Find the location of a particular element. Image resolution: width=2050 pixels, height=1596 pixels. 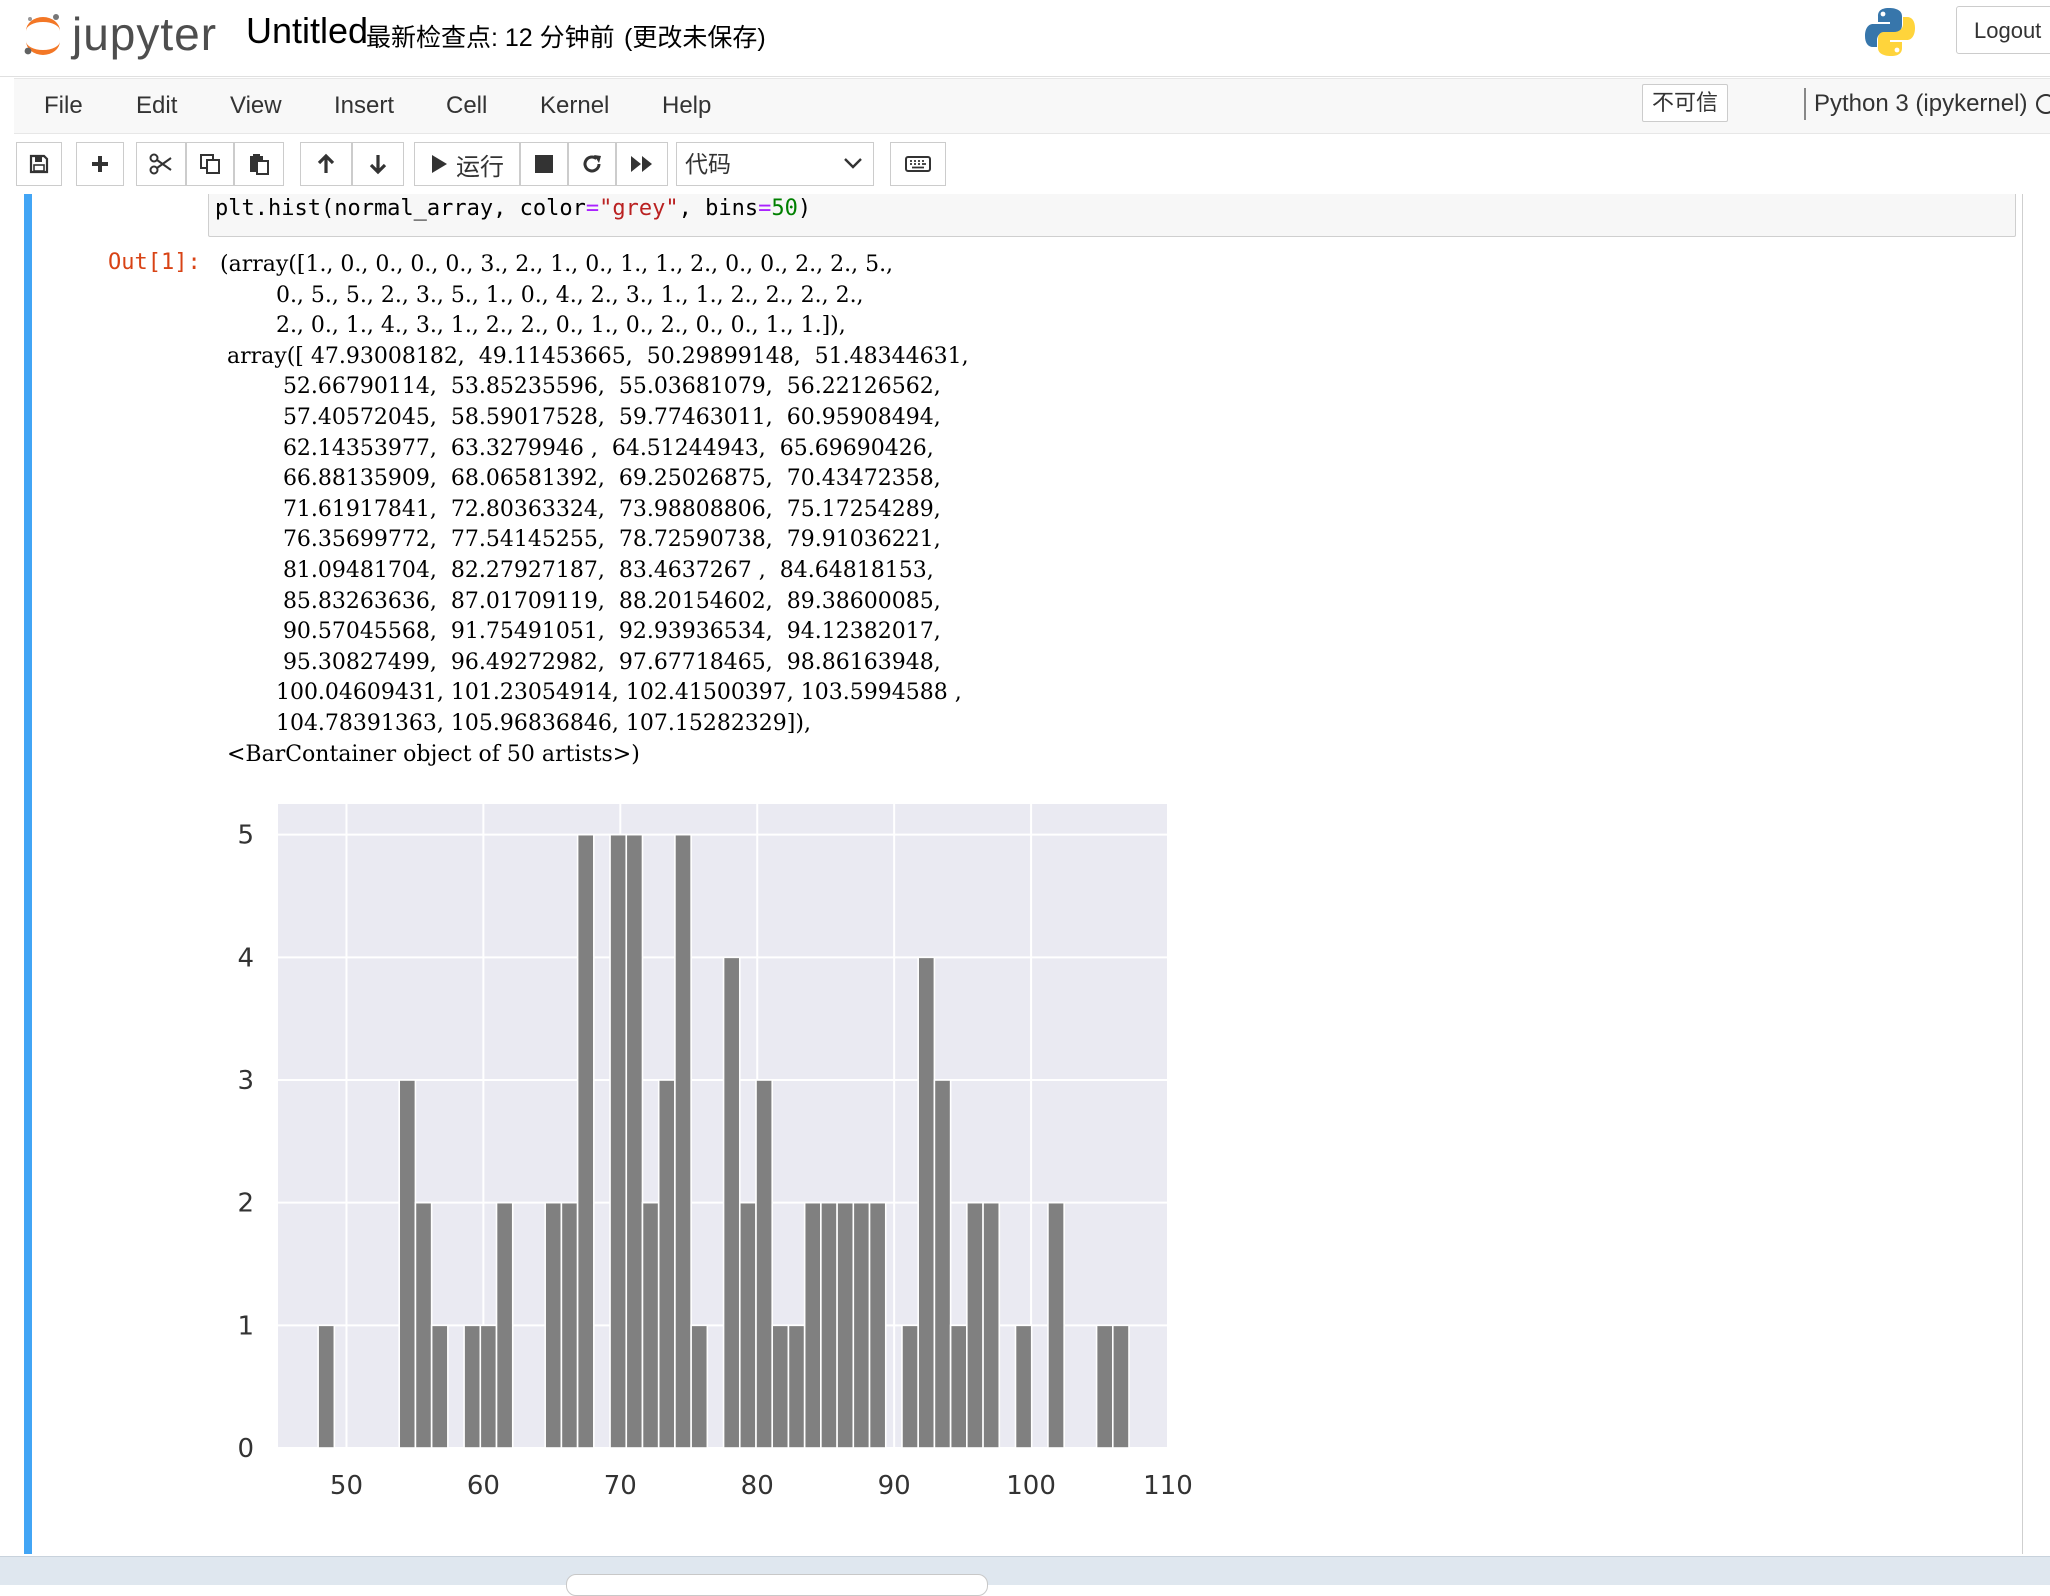

run-button: 运行 is located at coordinates (467, 164).